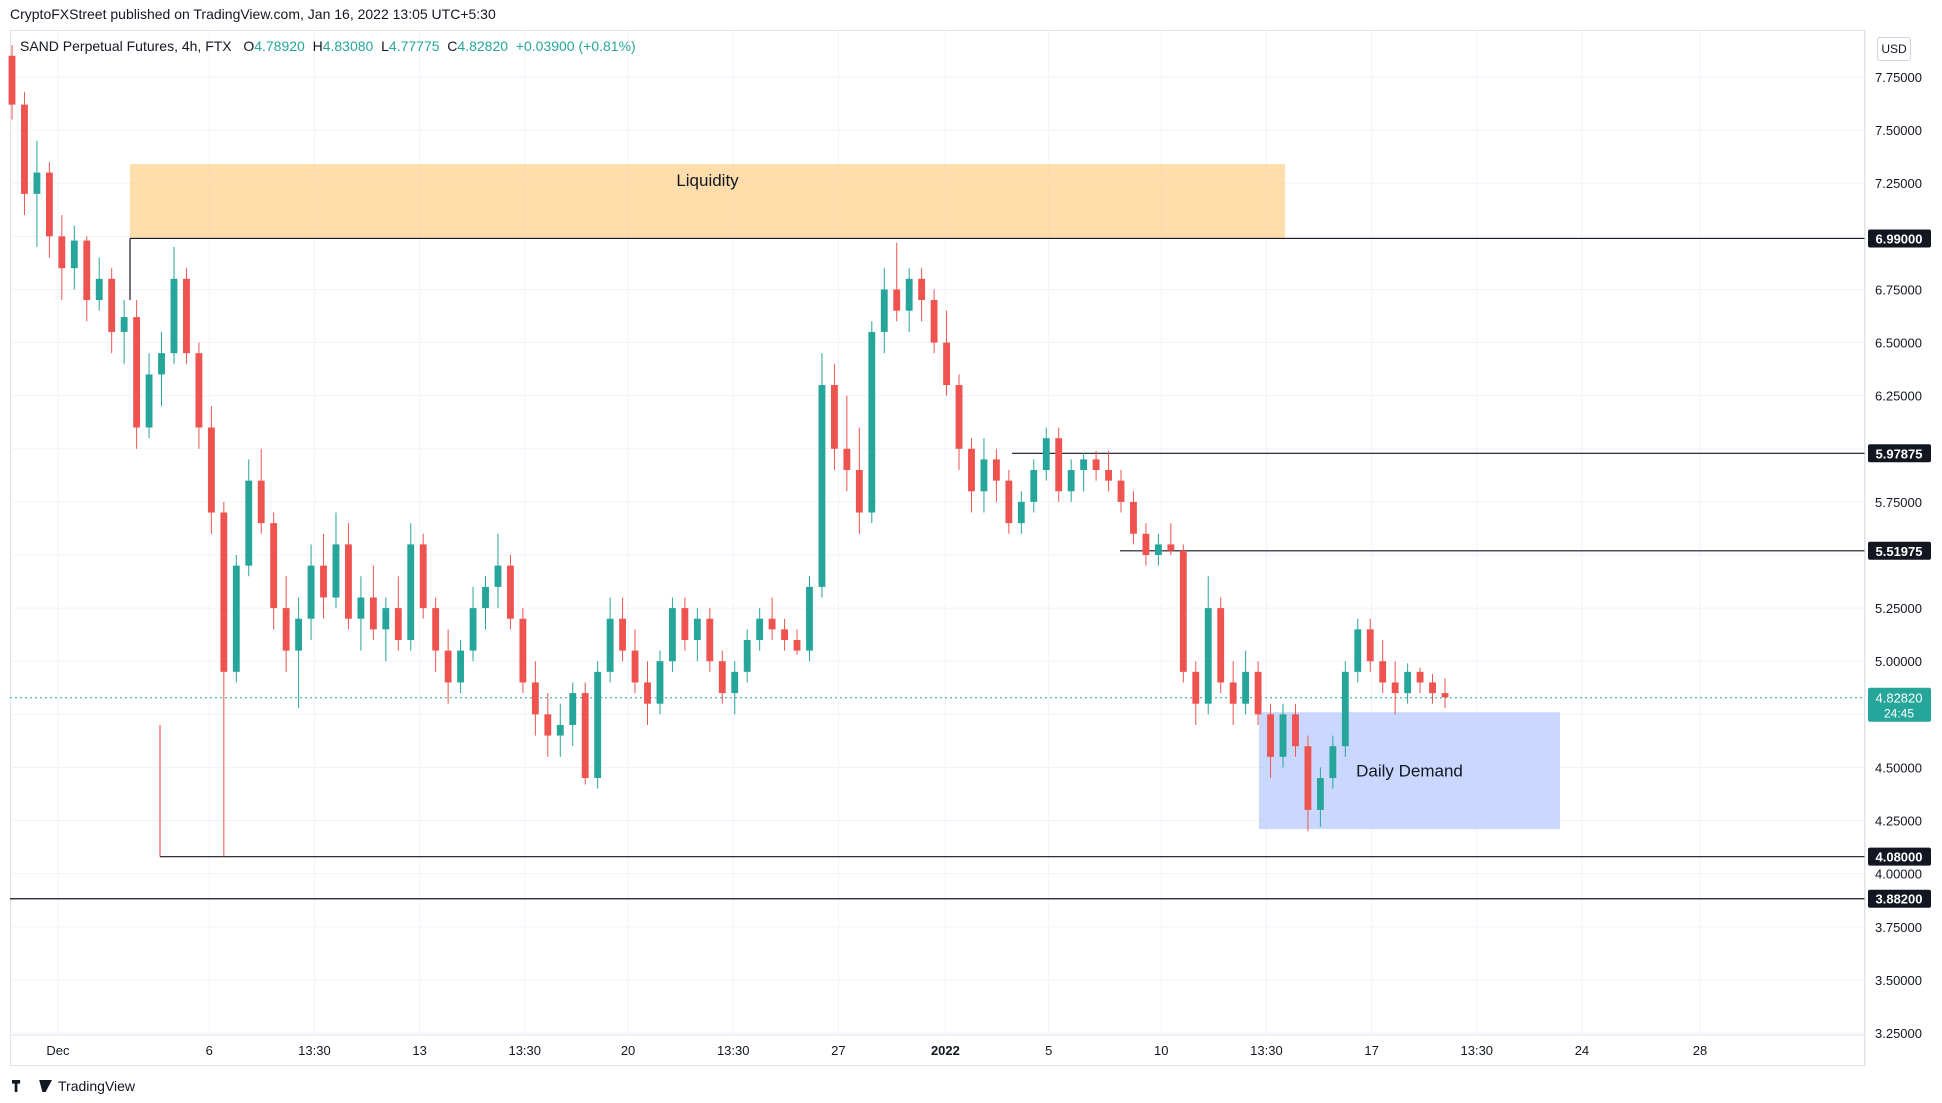 This screenshot has width=1942, height=1103. Describe the element at coordinates (1898, 77) in the screenshot. I see `y-tick-label: 7.75000` at that location.